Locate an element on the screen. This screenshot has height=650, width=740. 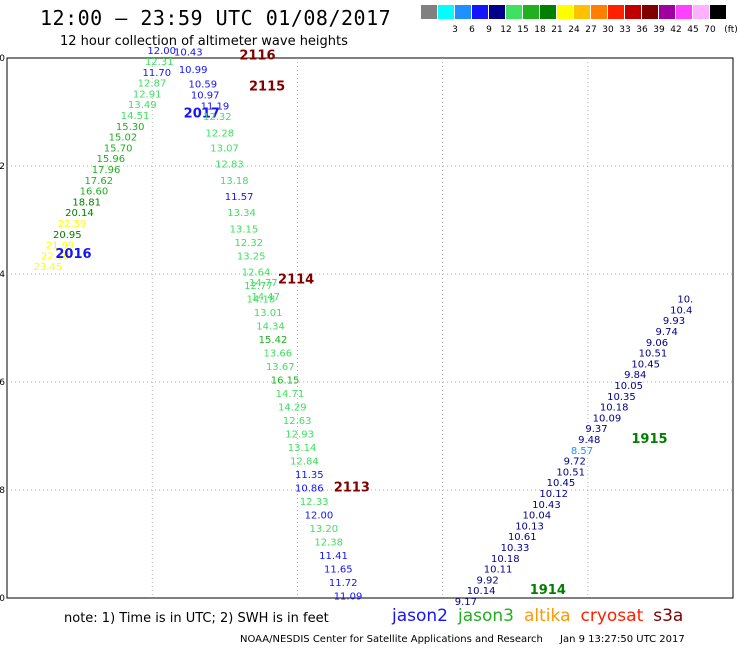
wave-height-value: 10.51 is located at coordinates (570, 472).